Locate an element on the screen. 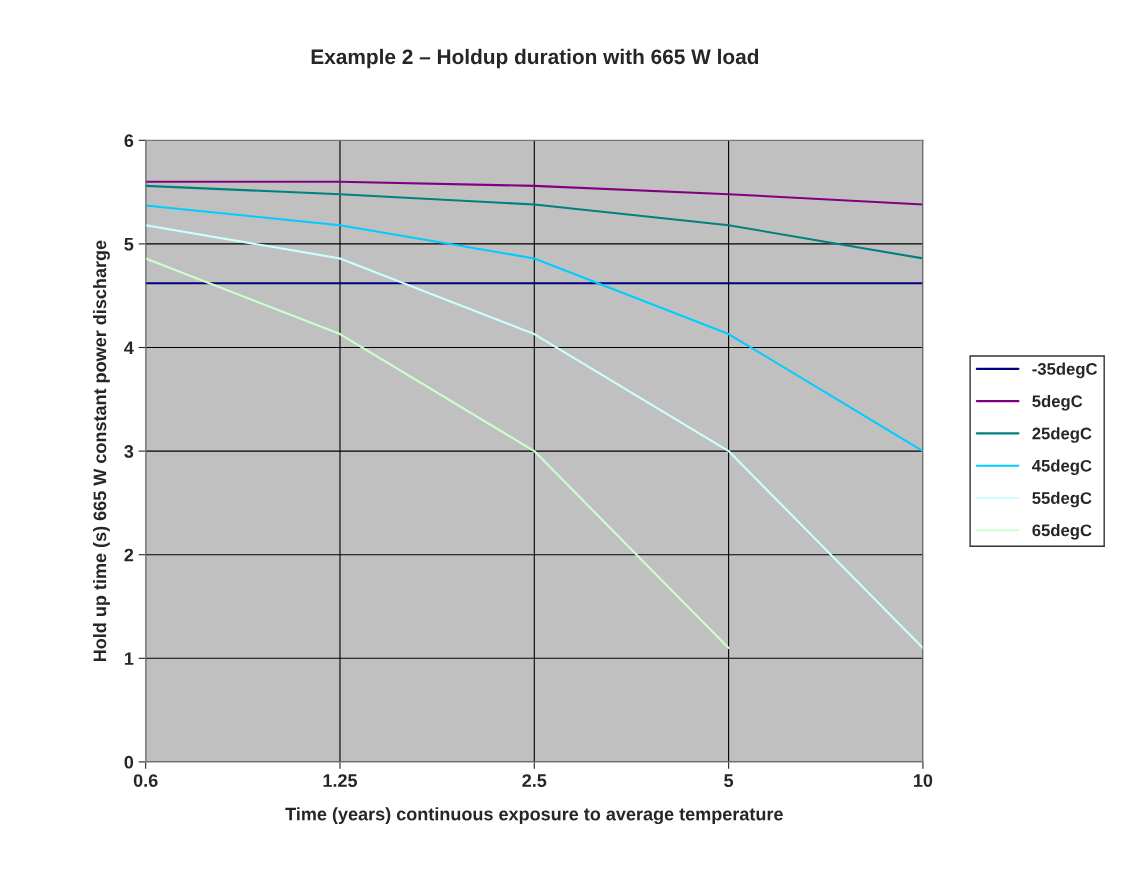  y-tick-label: 4 is located at coordinates (129, 348).